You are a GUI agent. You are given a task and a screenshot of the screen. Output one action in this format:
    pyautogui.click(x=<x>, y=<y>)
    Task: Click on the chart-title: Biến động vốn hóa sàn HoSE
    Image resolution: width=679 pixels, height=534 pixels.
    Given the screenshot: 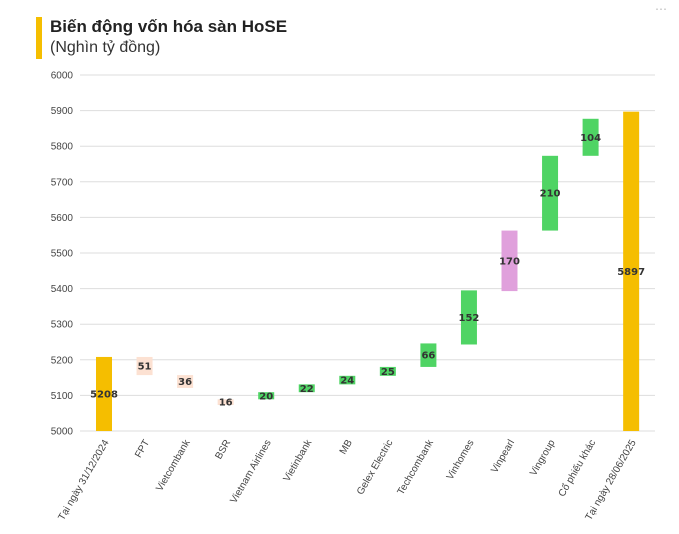 What is the action you would take?
    pyautogui.click(x=169, y=26)
    